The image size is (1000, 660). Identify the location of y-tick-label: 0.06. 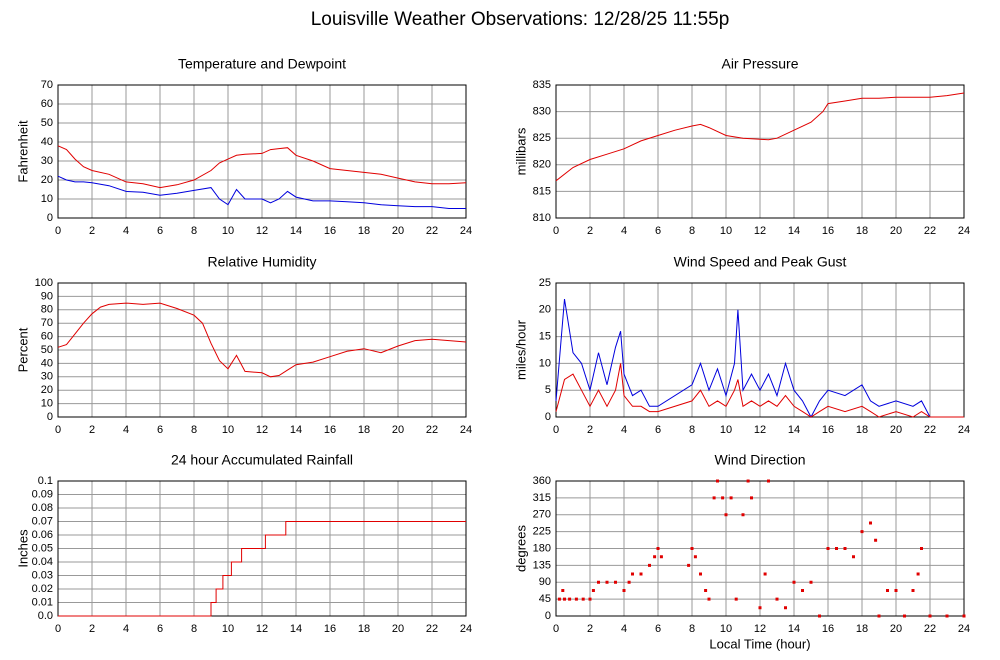
(42, 535).